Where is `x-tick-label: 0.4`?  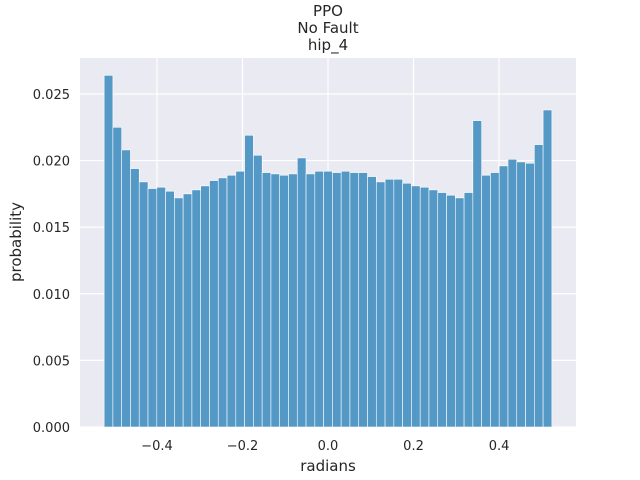 x-tick-label: 0.4 is located at coordinates (499, 446).